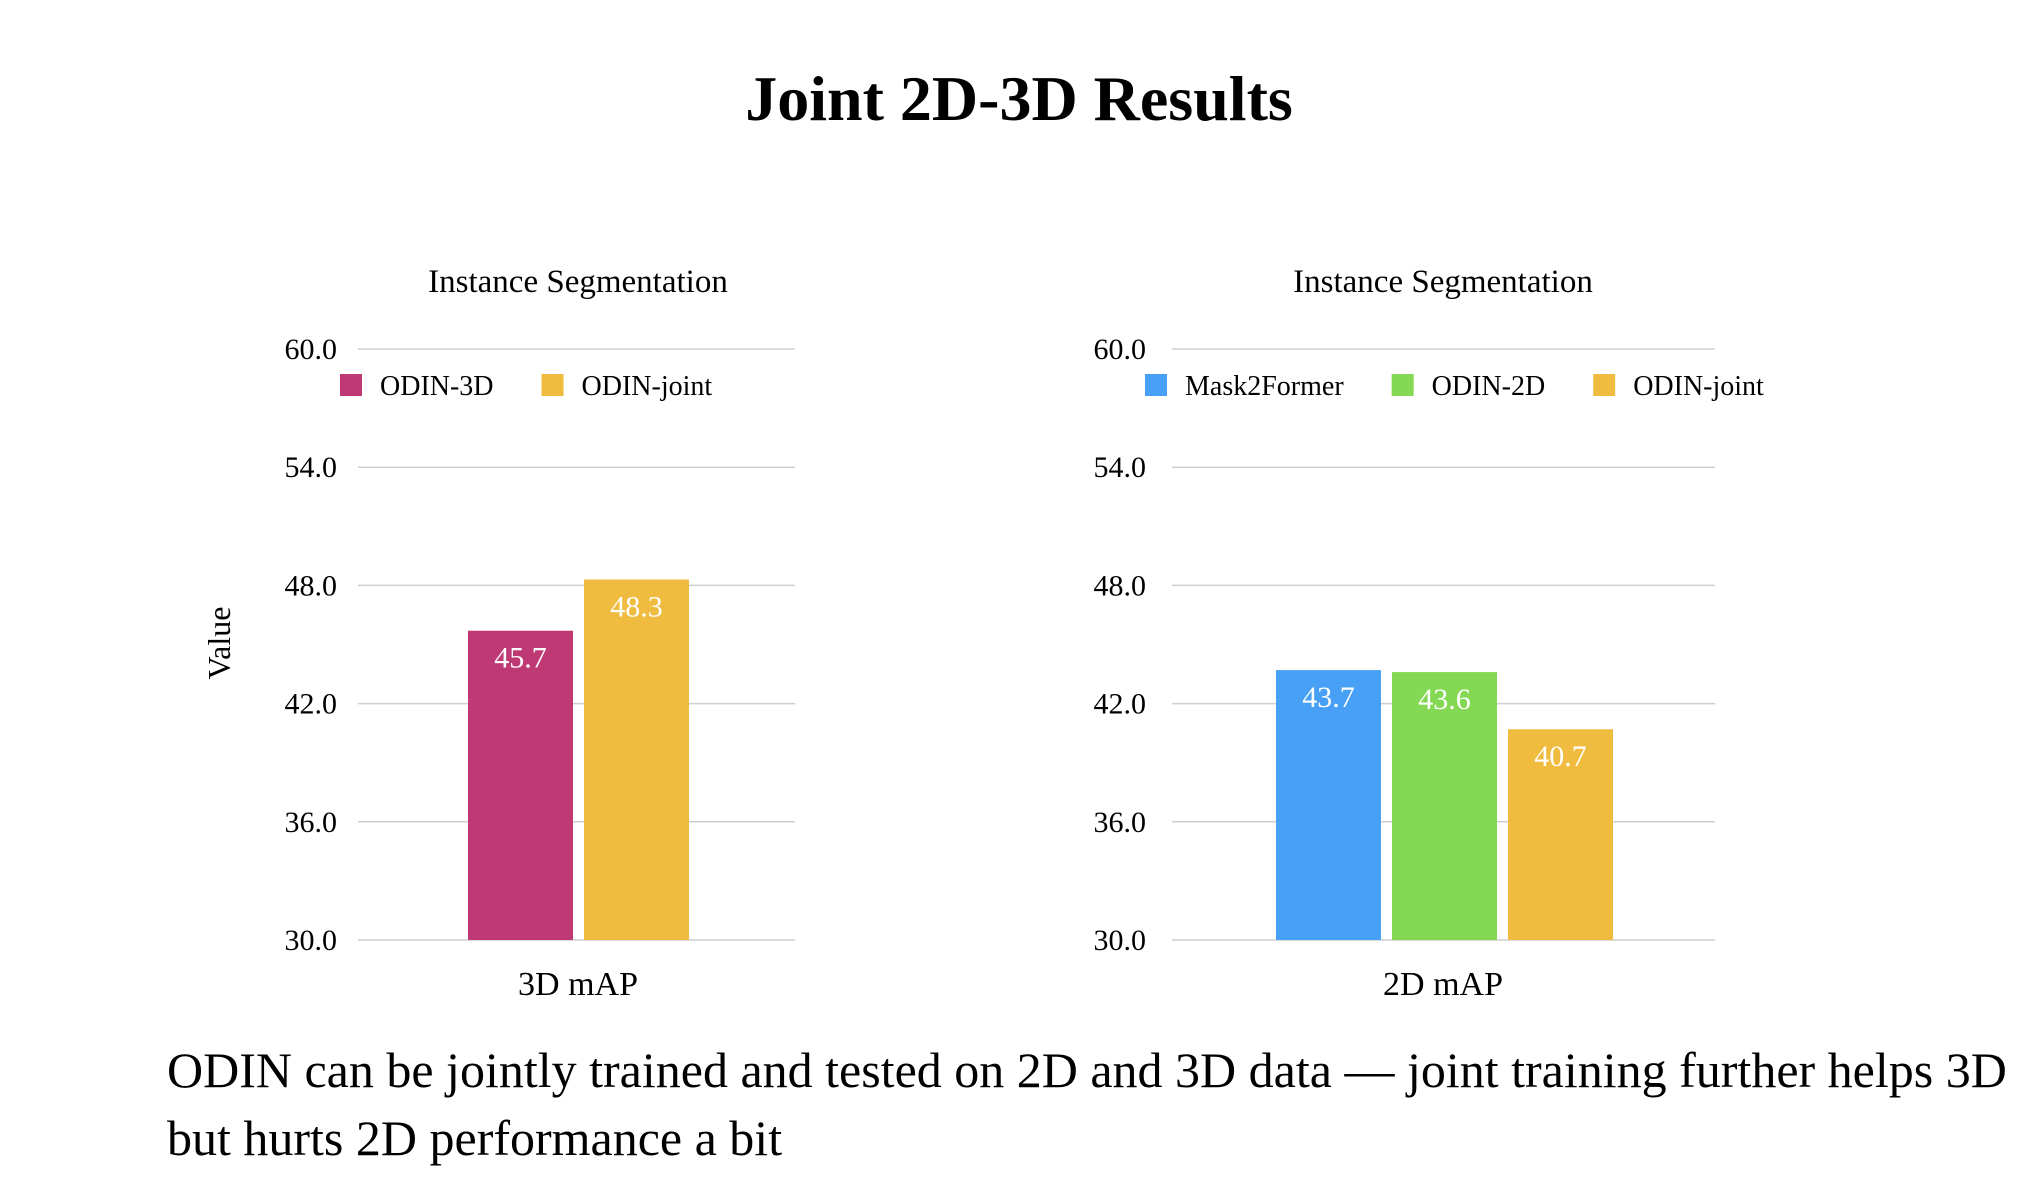 This screenshot has width=2038, height=1180. I want to click on legend-label: ODIN-3D, so click(437, 386).